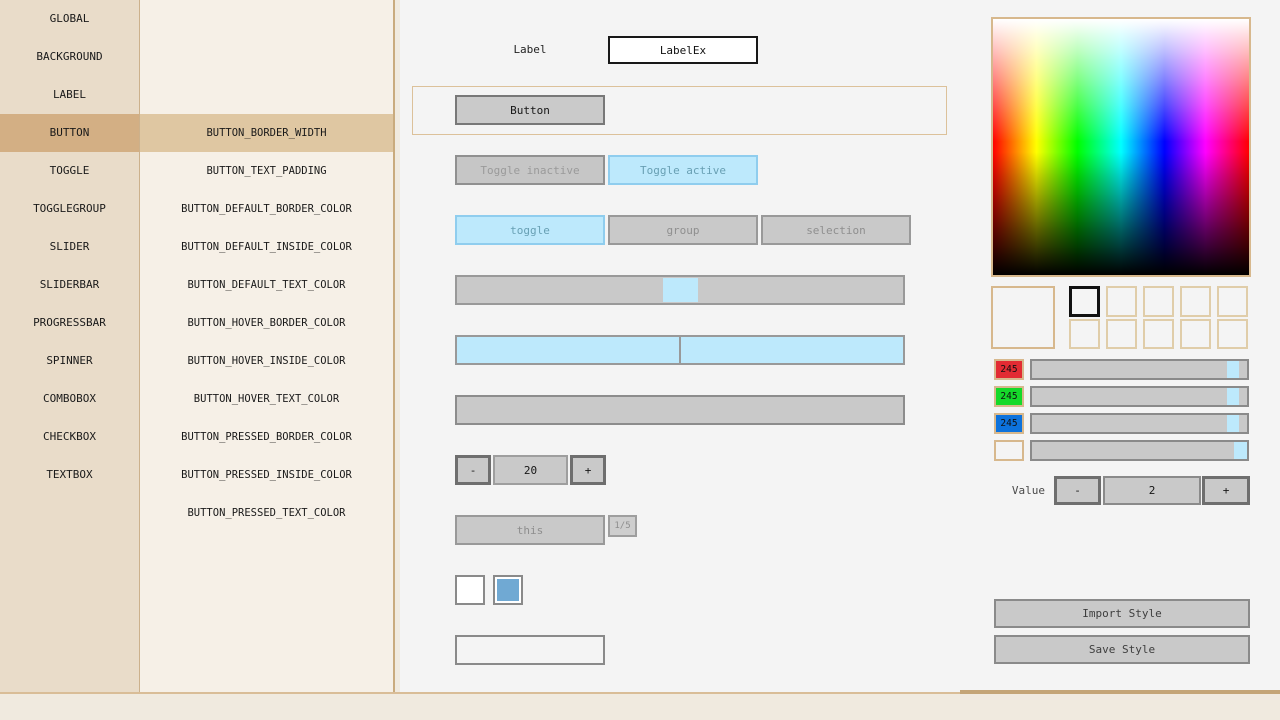  Describe the element at coordinates (1009, 369) in the screenshot. I see `red-channel-chip: 245` at that location.